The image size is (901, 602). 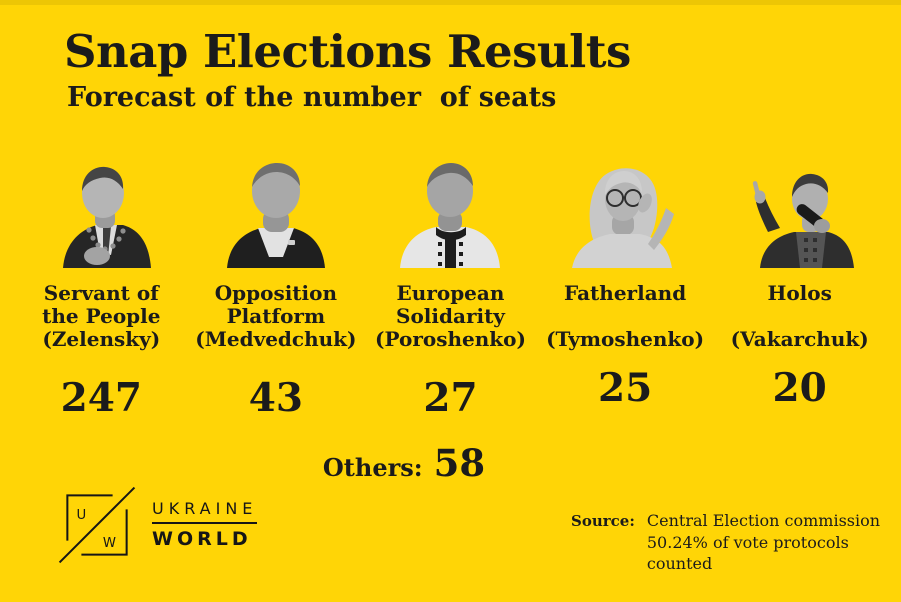 What do you see at coordinates (205, 508) in the screenshot?
I see `logo-ukraine-text: UKRAINE` at bounding box center [205, 508].